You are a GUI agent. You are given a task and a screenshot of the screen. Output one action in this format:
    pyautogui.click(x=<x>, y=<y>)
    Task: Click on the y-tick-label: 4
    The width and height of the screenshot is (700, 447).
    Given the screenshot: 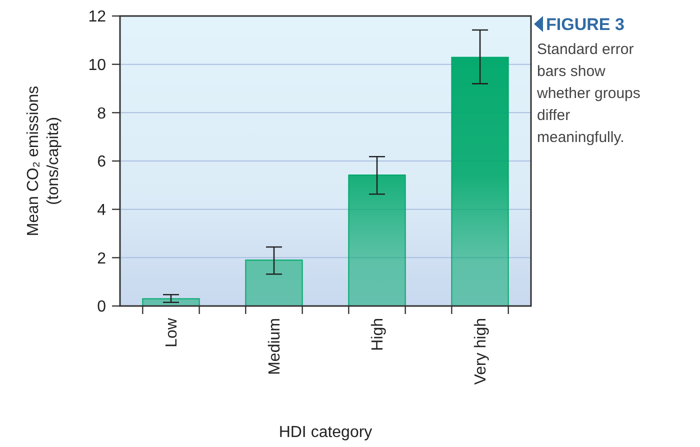 What is the action you would take?
    pyautogui.click(x=101, y=210)
    